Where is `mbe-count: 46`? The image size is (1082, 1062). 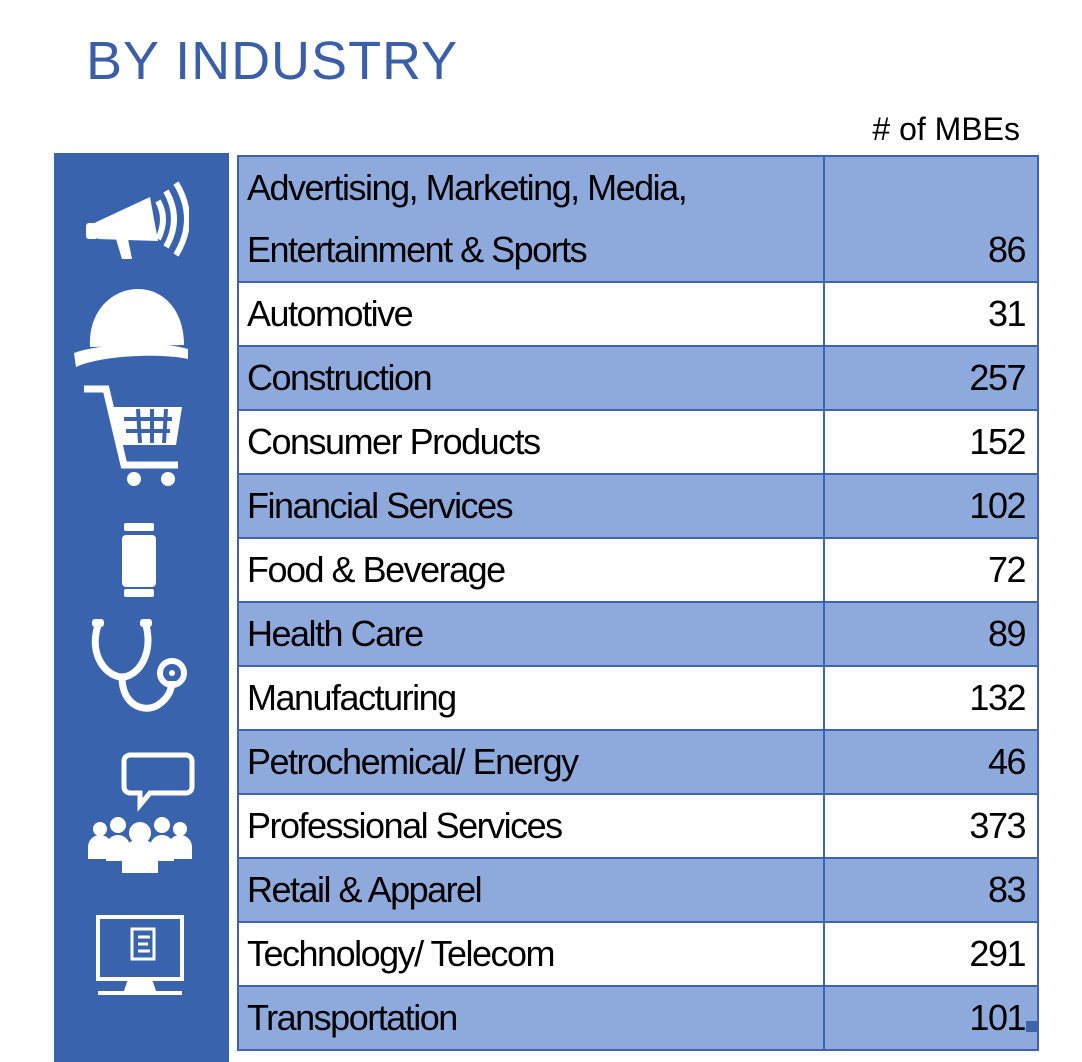 mbe-count: 46 is located at coordinates (931, 762).